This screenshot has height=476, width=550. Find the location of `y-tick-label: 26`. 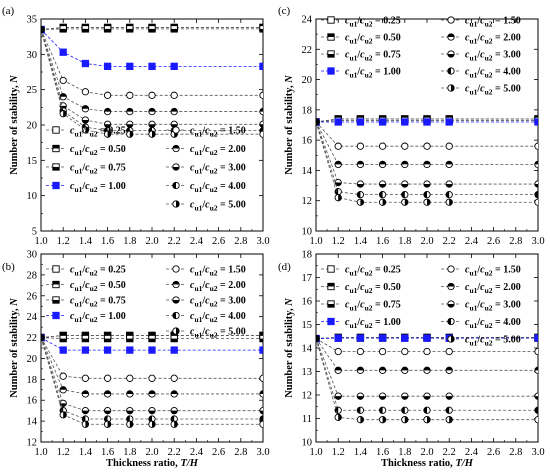

y-tick-label: 26 is located at coordinates (32, 296).